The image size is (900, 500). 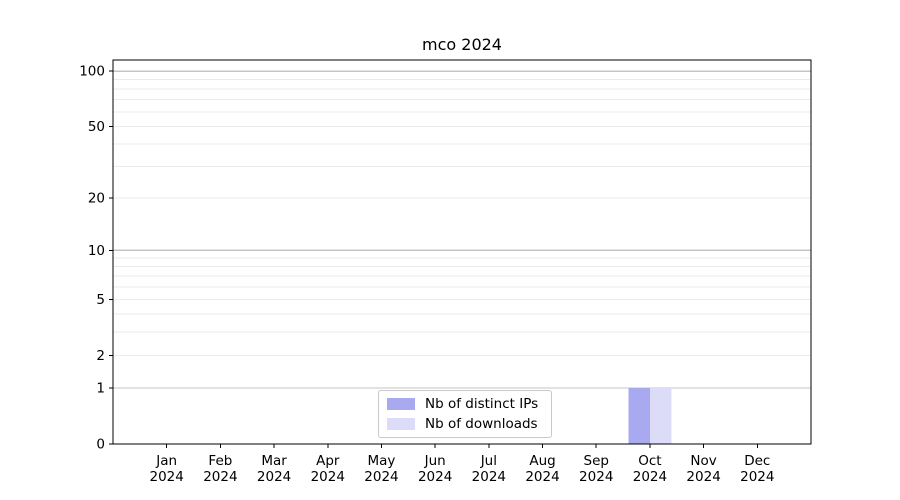 What do you see at coordinates (435, 461) in the screenshot?
I see `x-tick-label-month: Jun` at bounding box center [435, 461].